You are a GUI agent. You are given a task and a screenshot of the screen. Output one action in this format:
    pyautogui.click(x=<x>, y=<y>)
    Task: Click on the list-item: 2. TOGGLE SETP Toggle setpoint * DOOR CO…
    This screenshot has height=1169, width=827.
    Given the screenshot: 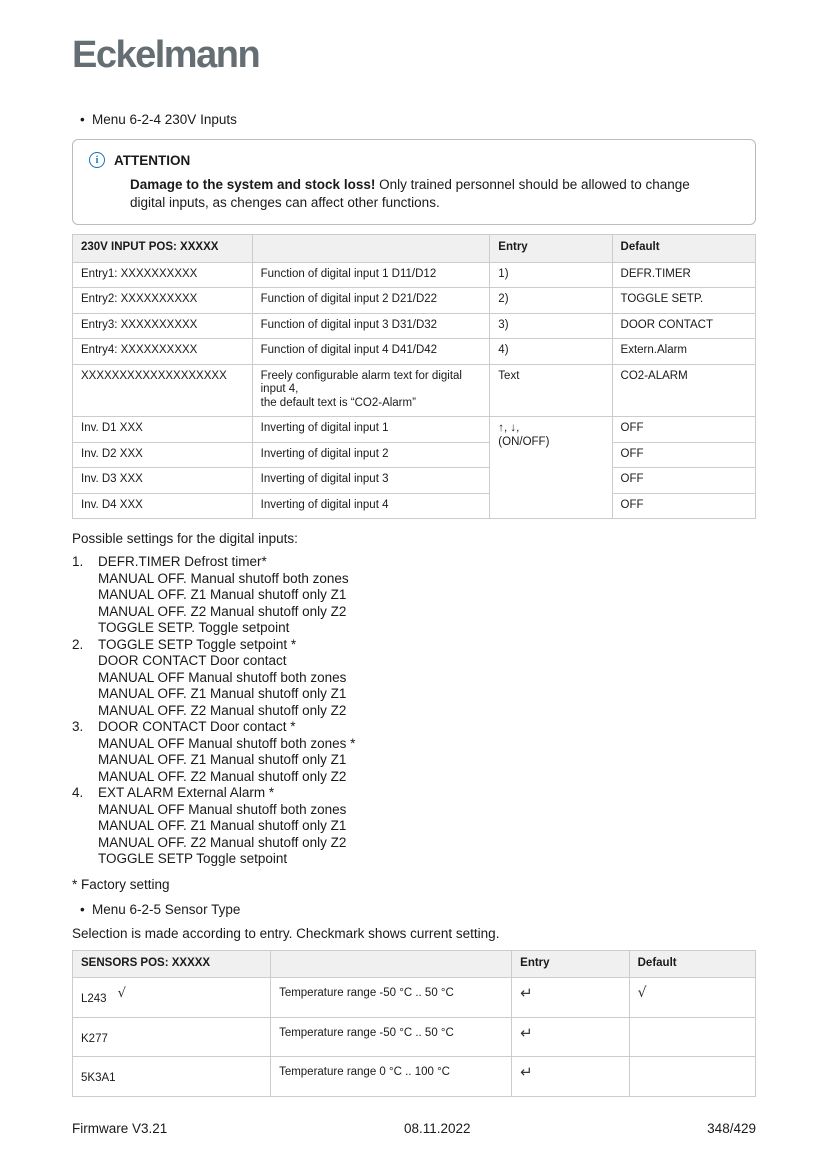 What is the action you would take?
    pyautogui.click(x=414, y=678)
    